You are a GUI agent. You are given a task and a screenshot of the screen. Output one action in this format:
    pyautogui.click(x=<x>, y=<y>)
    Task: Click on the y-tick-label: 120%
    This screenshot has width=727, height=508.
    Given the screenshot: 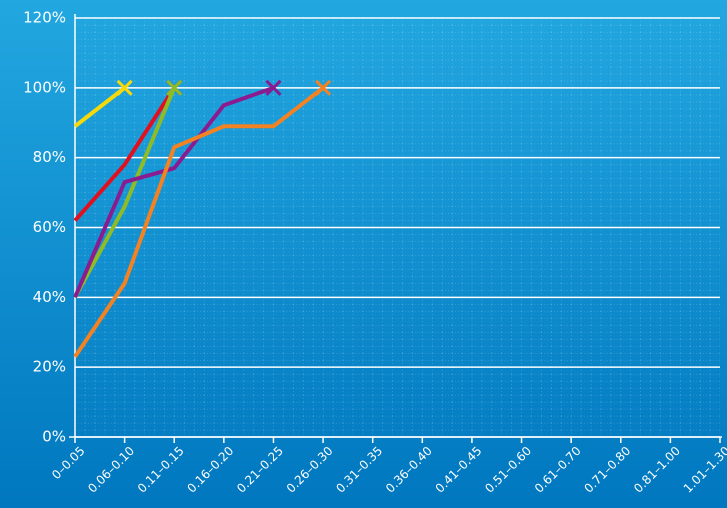 What is the action you would take?
    pyautogui.click(x=44, y=18)
    